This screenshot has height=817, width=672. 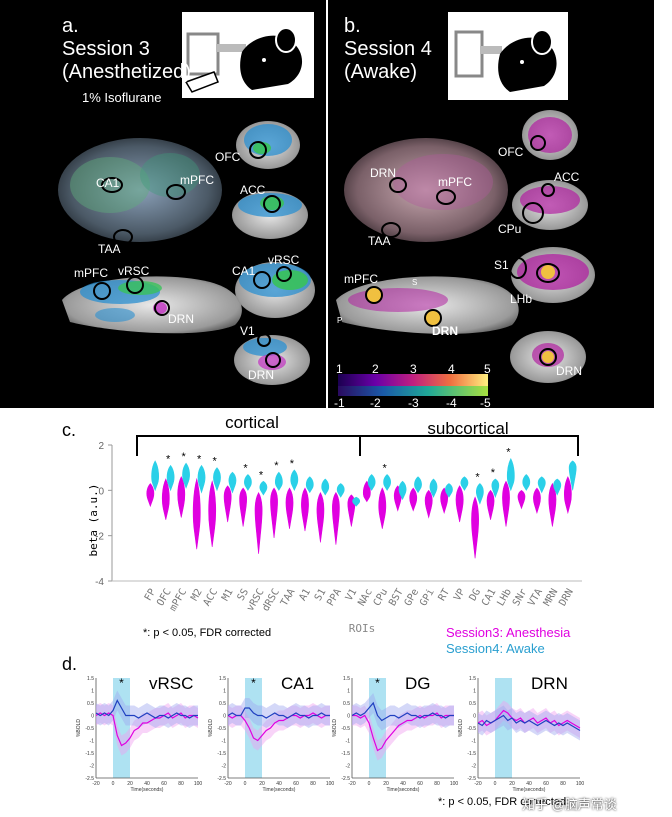 I want to click on subplot-title: CA1, so click(x=297, y=683).